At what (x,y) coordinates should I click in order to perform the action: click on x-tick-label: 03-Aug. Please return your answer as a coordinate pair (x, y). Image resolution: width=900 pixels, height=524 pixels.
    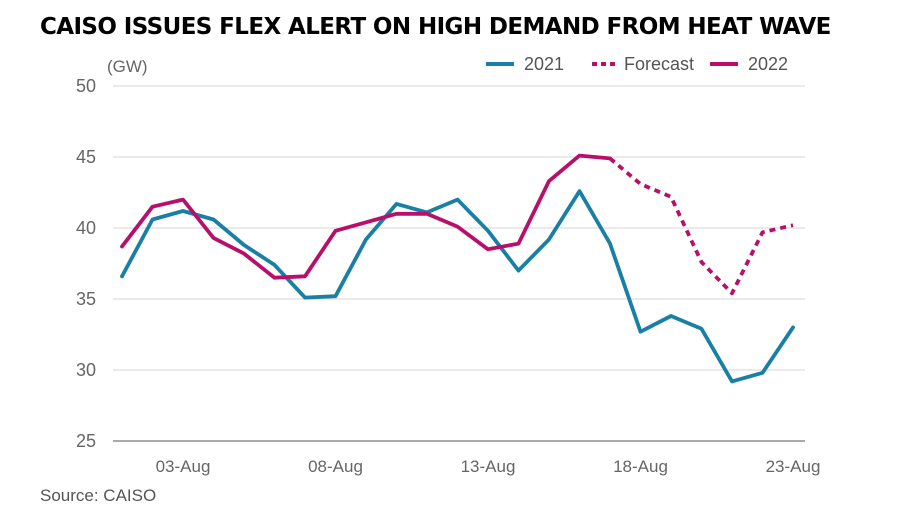
    Looking at the image, I should click on (183, 466).